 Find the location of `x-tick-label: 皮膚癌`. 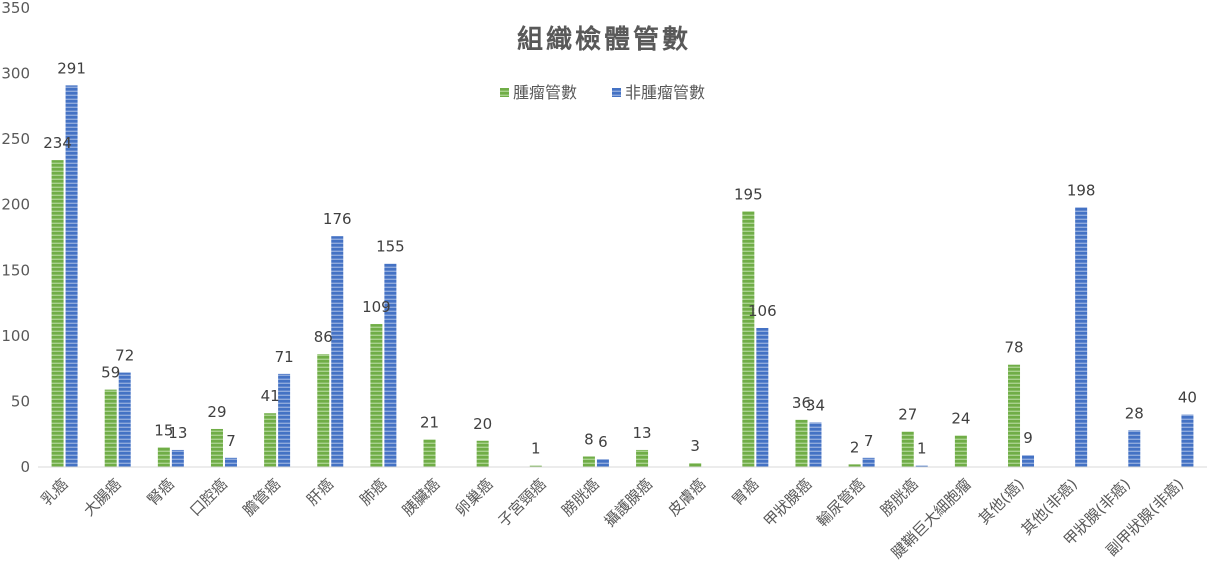

x-tick-label: 皮膚癌 is located at coordinates (686, 497).